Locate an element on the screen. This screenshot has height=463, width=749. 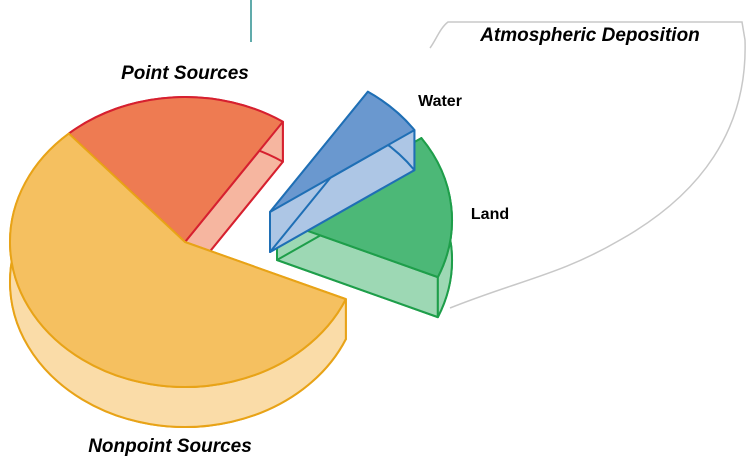
slice-label: Nonpoint Sources is located at coordinates (170, 446).